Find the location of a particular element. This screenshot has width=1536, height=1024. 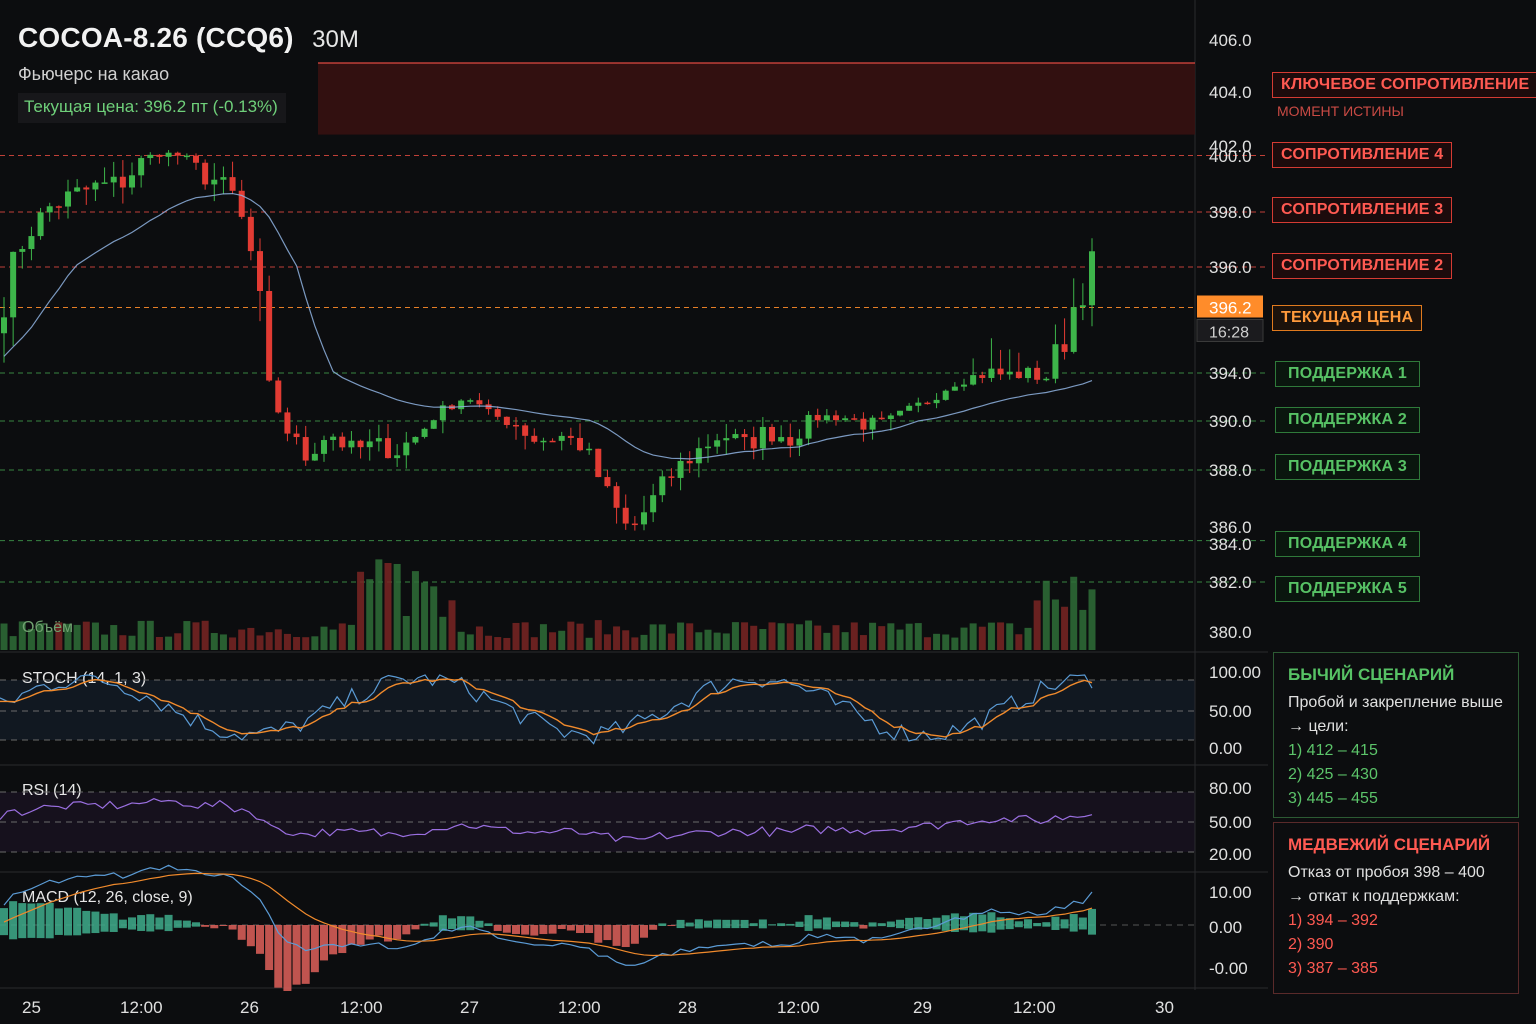

volume-bars is located at coordinates (548, 604).